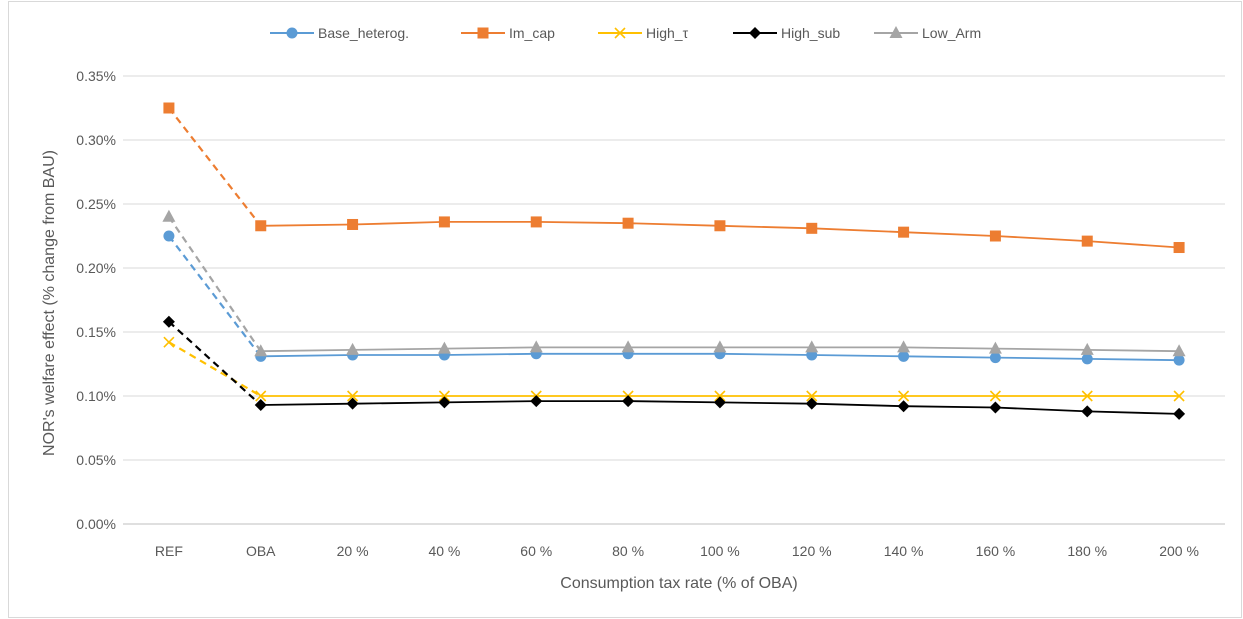  What do you see at coordinates (96, 524) in the screenshot?
I see `y-tick-label: 0.00%` at bounding box center [96, 524].